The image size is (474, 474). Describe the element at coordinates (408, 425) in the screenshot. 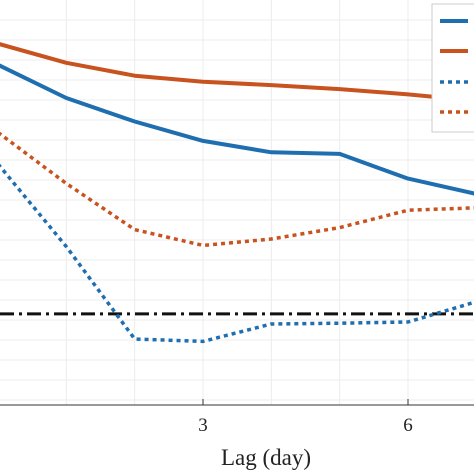

I see `x-tick-label: 6` at that location.